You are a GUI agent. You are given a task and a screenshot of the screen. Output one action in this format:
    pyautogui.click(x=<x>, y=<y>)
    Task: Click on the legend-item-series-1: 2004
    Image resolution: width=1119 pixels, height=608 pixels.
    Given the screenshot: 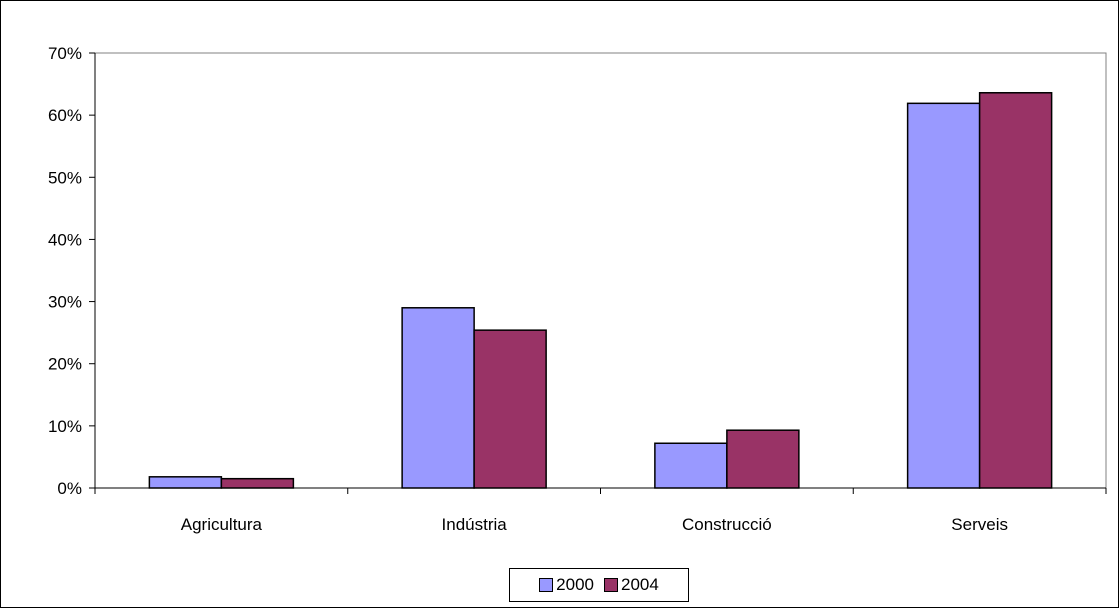 What is the action you would take?
    pyautogui.click(x=631, y=585)
    